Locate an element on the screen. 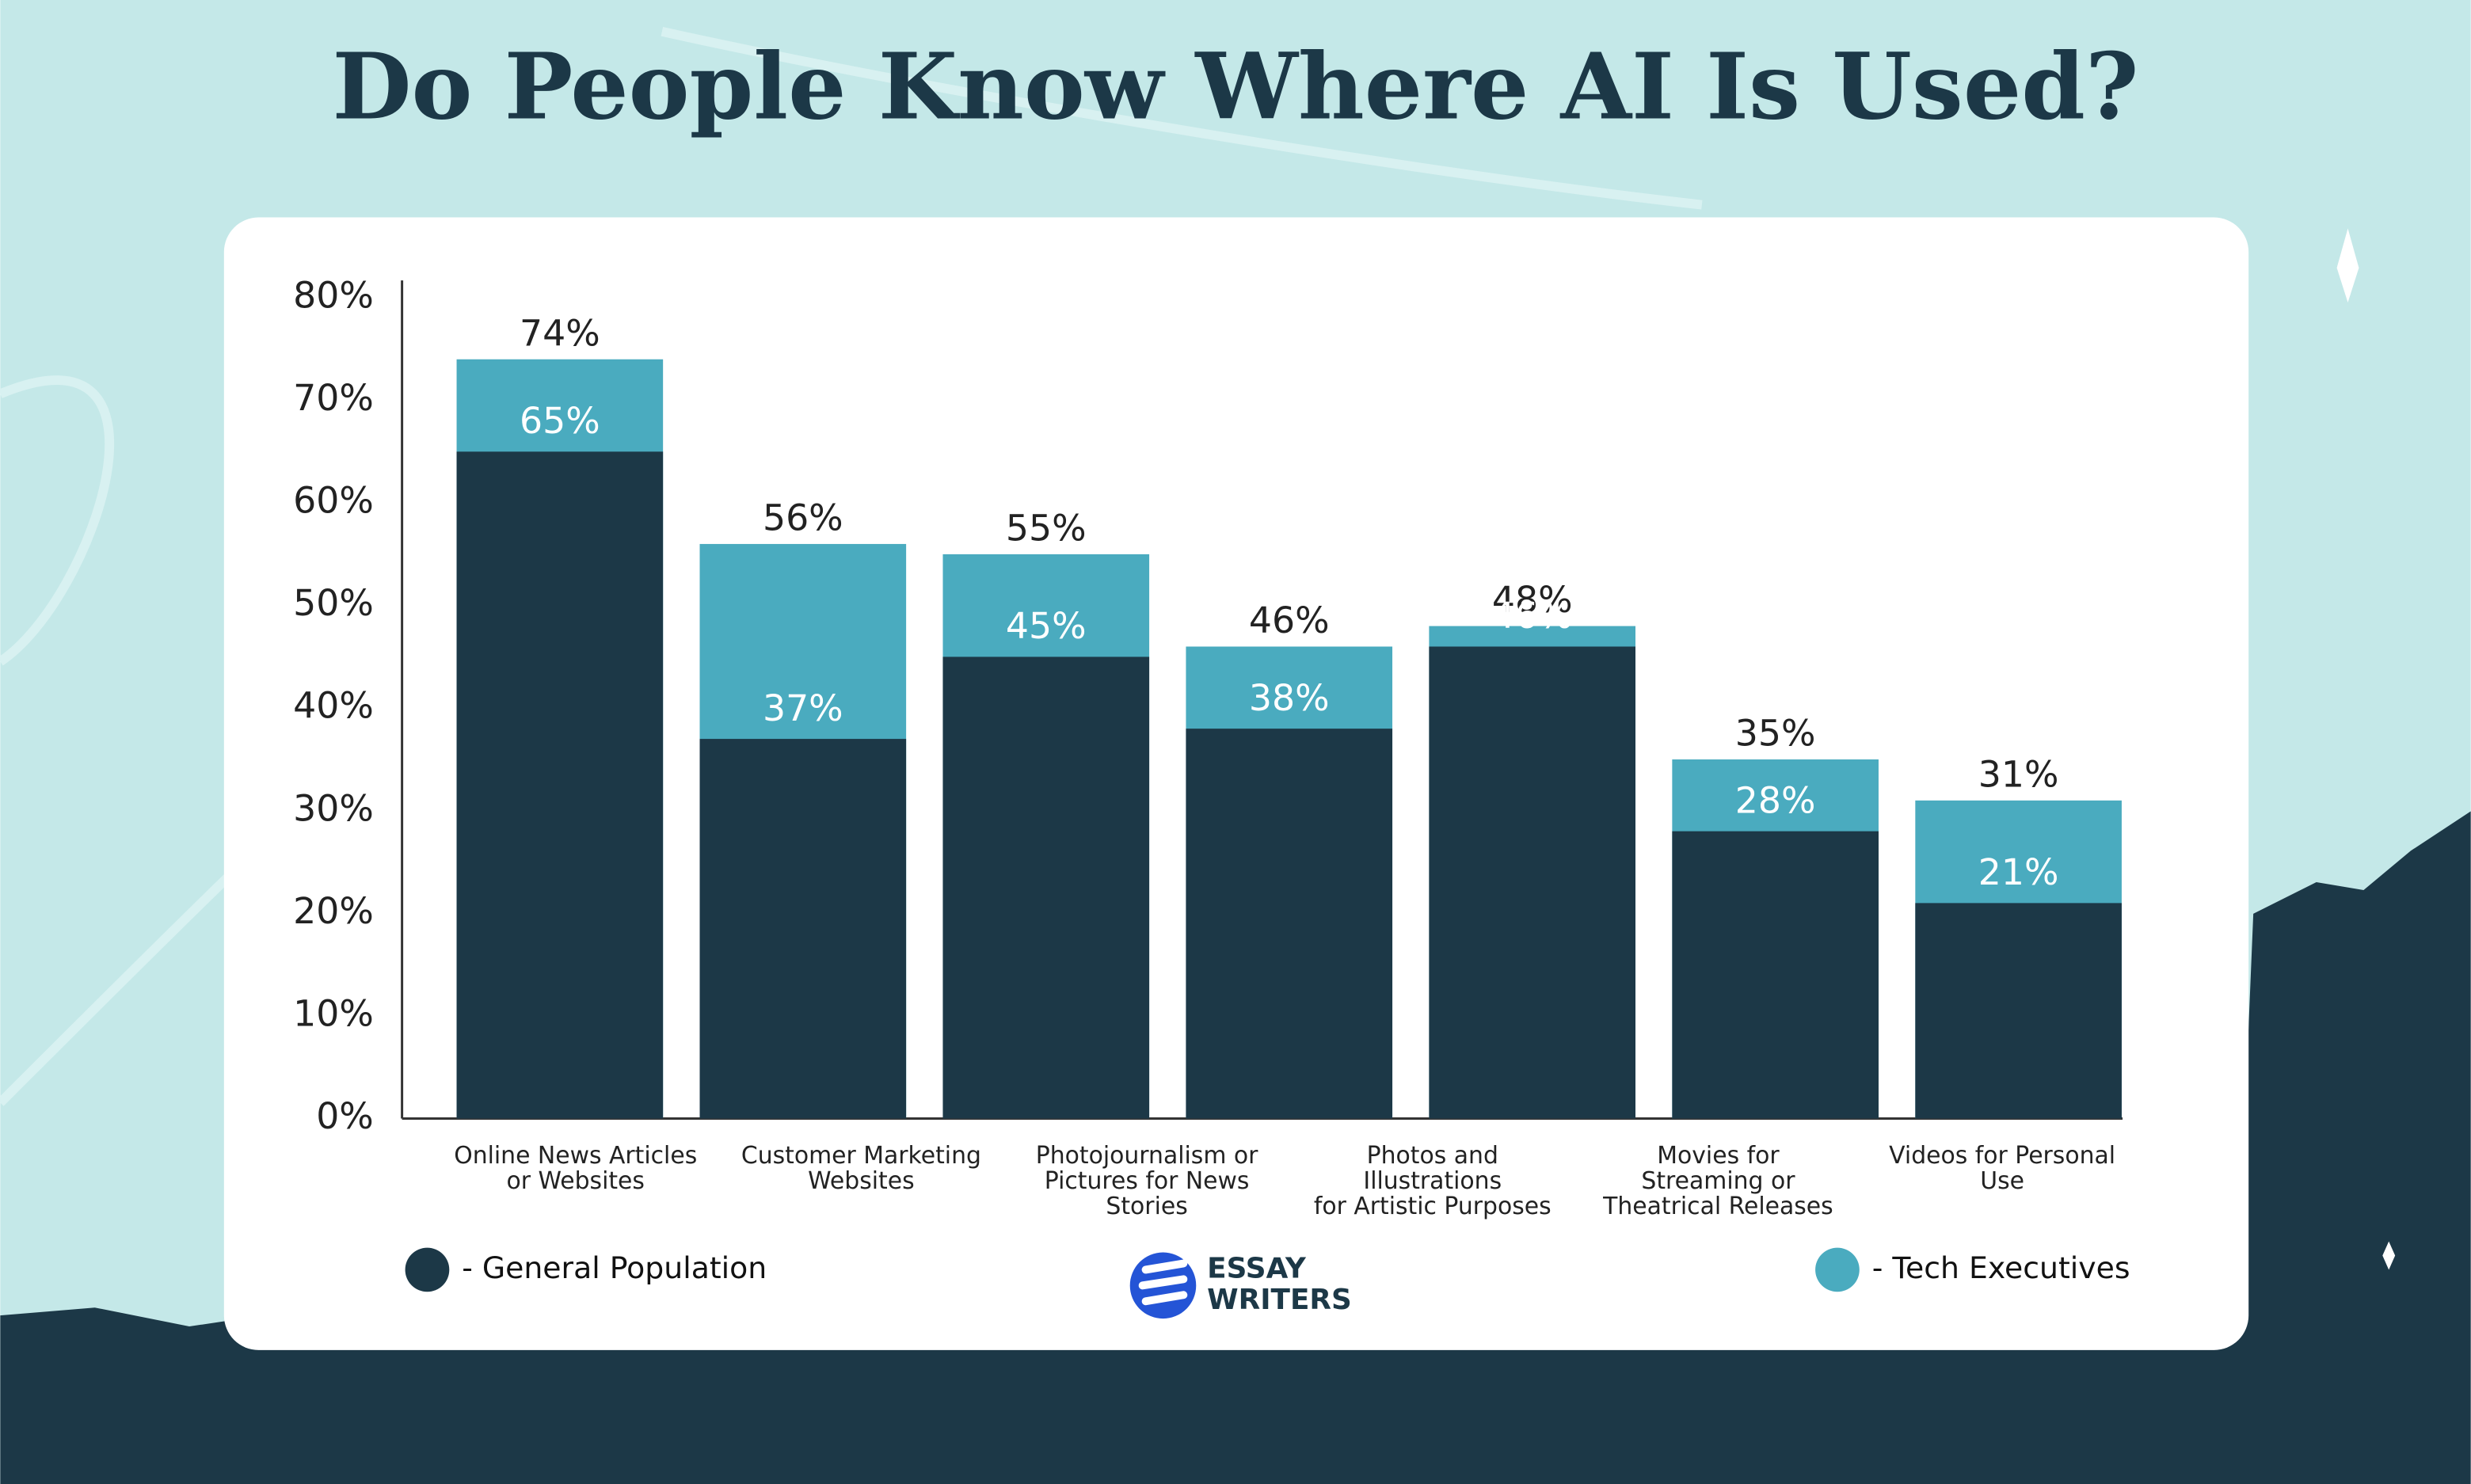 The image size is (2471, 1484). x-tick-label: Online News Articles or Websites is located at coordinates (575, 1169).